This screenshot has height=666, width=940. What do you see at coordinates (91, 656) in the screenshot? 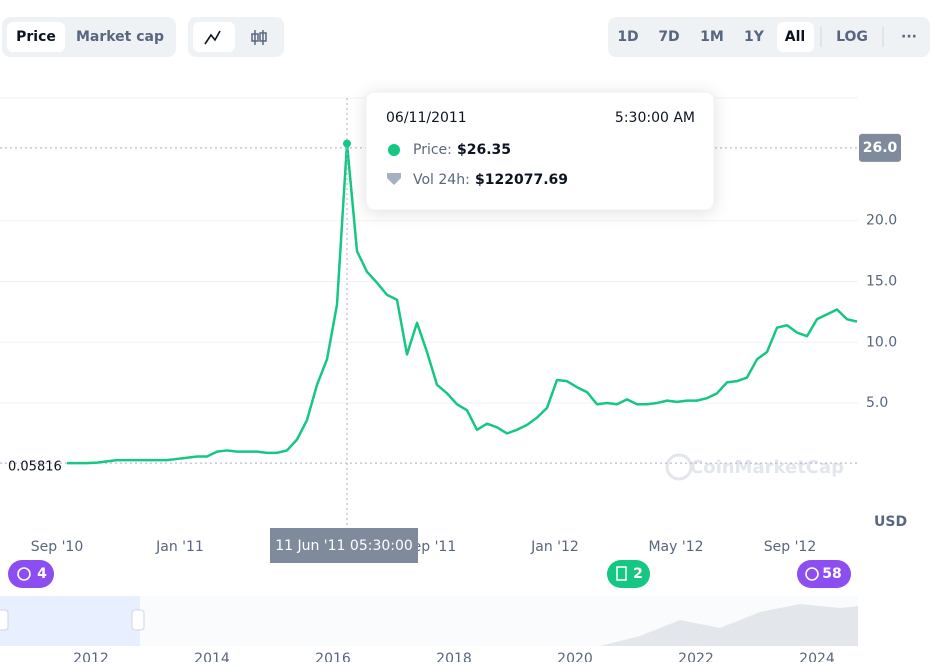
I see `navigator-year: 2012` at bounding box center [91, 656].